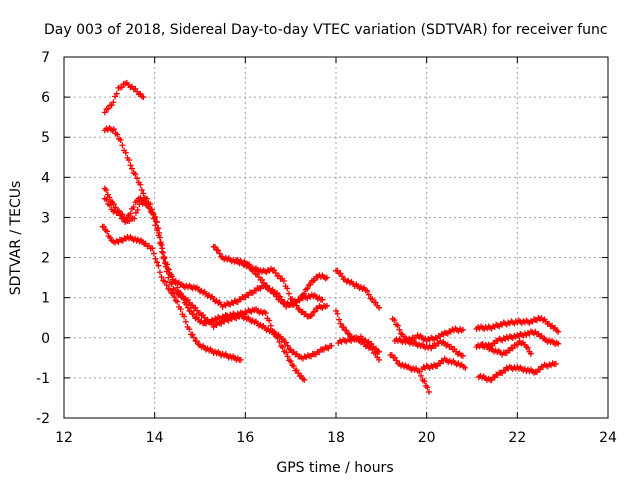 The width and height of the screenshot is (640, 480). I want to click on series-track-f, so click(270, 276).